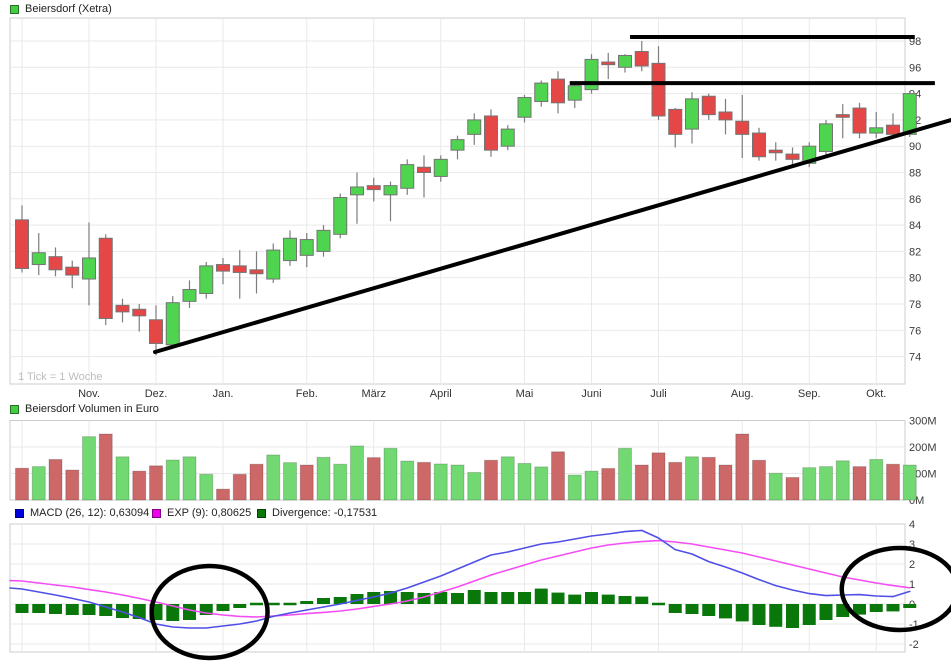  I want to click on exp-series-swatch-icon, so click(156, 513).